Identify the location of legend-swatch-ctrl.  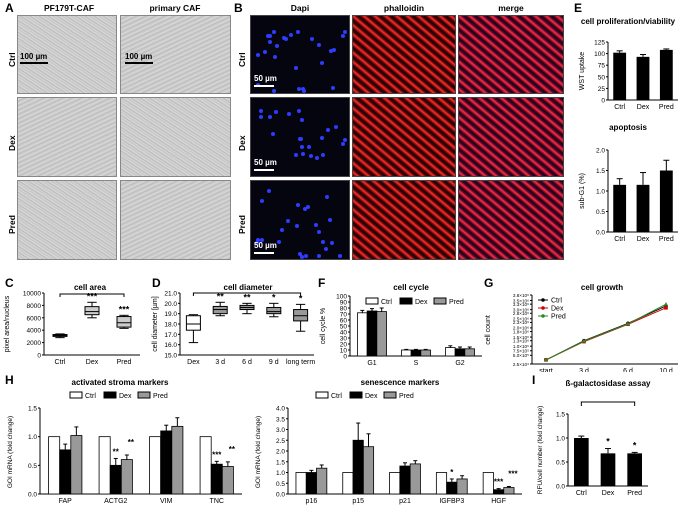
(322, 395).